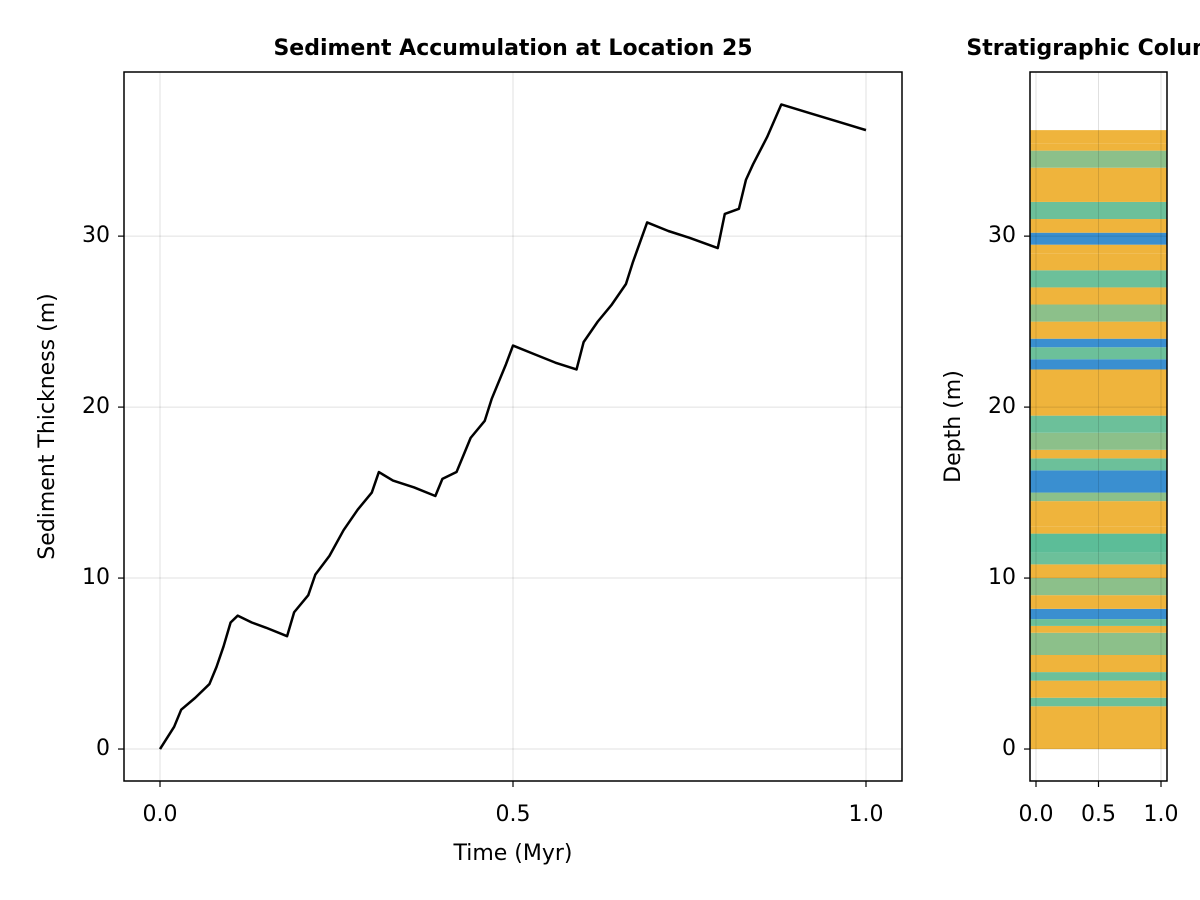 This screenshot has width=1200, height=900. I want to click on plot-area, so click(1098, 440).